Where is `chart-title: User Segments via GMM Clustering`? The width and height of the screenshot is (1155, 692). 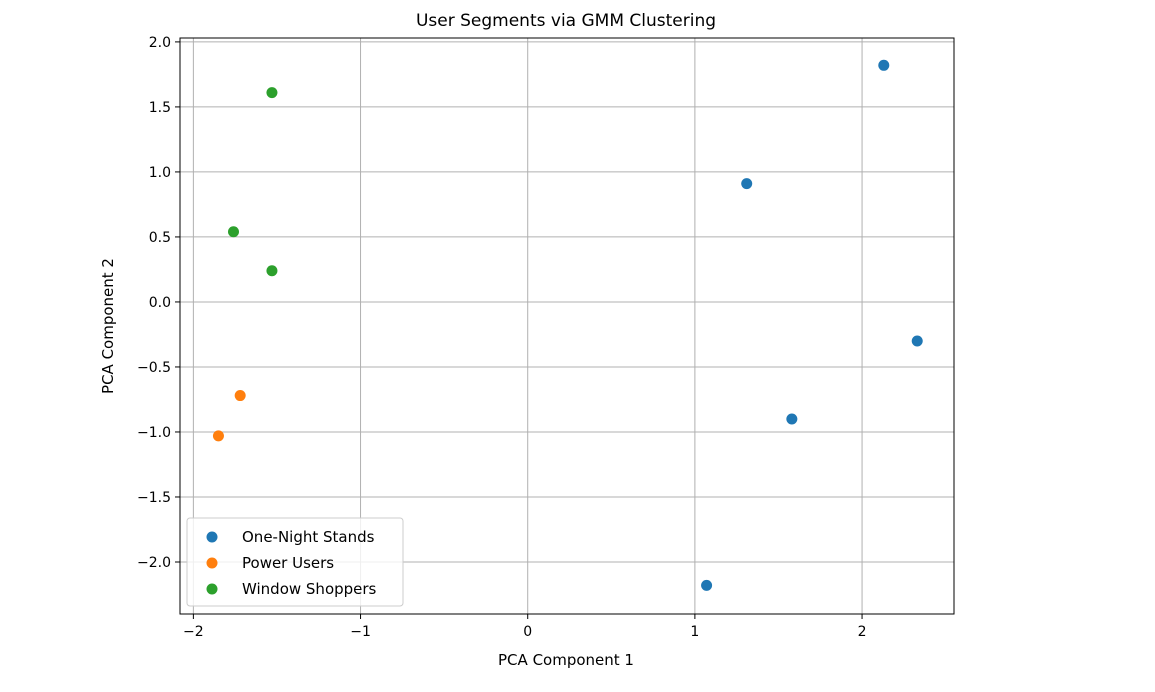 chart-title: User Segments via GMM Clustering is located at coordinates (566, 21).